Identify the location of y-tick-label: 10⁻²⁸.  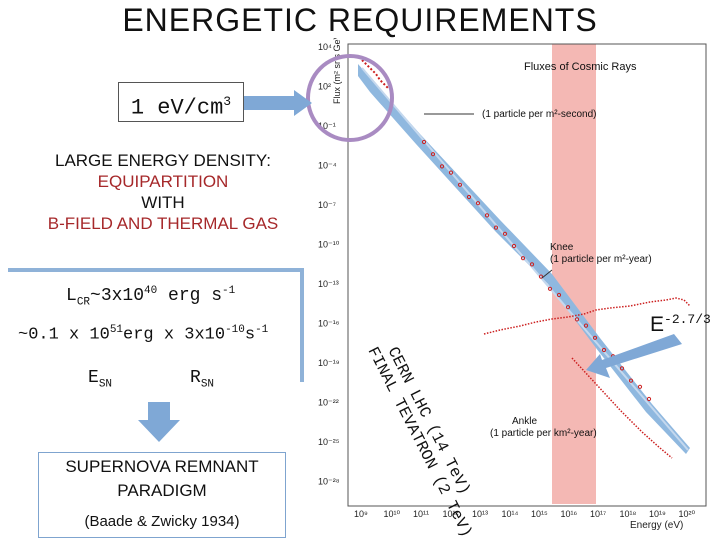
(329, 482).